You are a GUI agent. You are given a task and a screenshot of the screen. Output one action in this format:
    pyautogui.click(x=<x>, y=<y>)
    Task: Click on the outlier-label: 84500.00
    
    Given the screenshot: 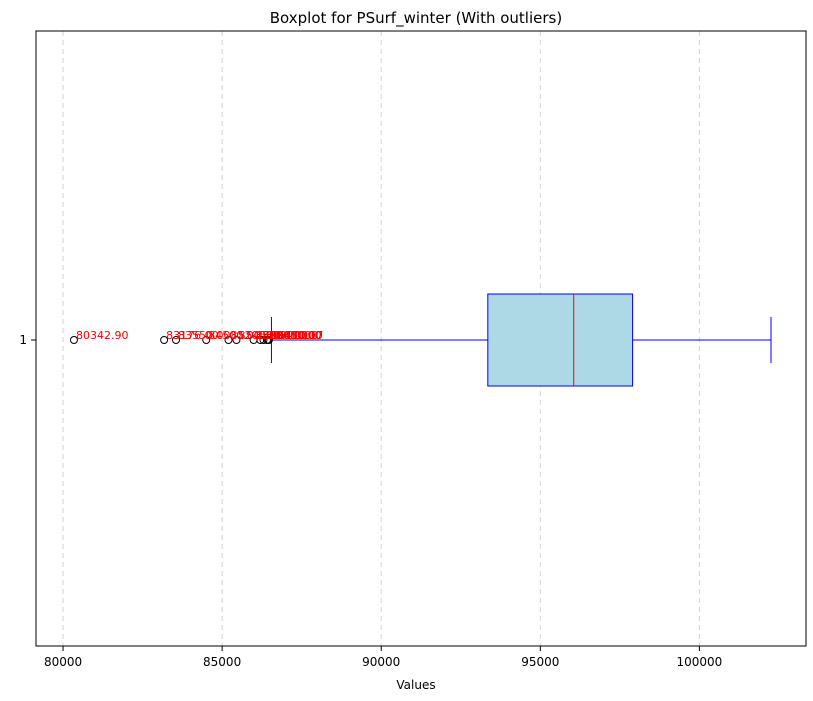 What is the action you would take?
    pyautogui.click(x=234, y=335)
    